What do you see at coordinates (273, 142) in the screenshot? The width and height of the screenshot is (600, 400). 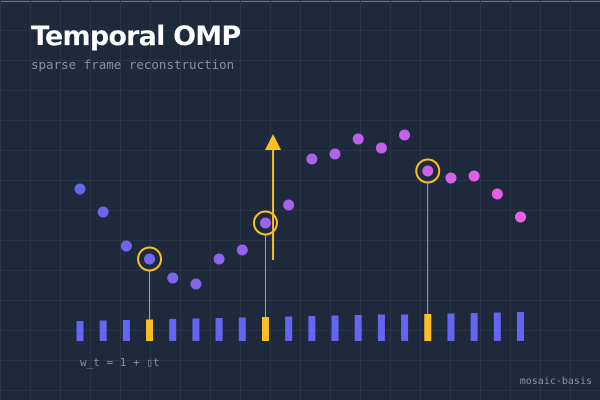 I see `update-arrow-head` at bounding box center [273, 142].